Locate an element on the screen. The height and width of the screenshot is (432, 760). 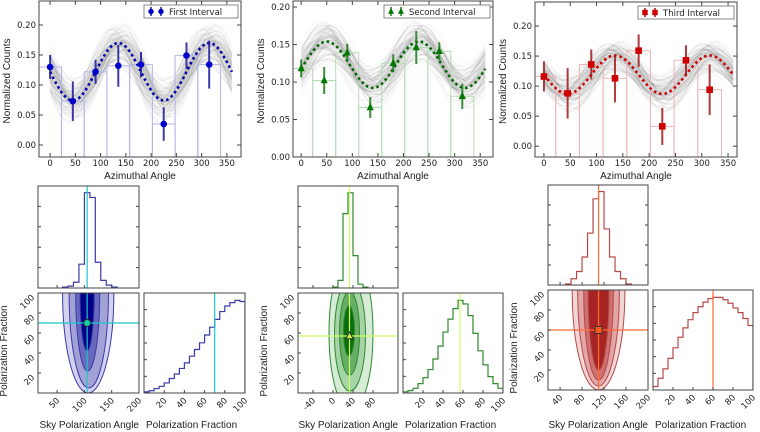
angle-tick-label: 0 is located at coordinates (332, 401).